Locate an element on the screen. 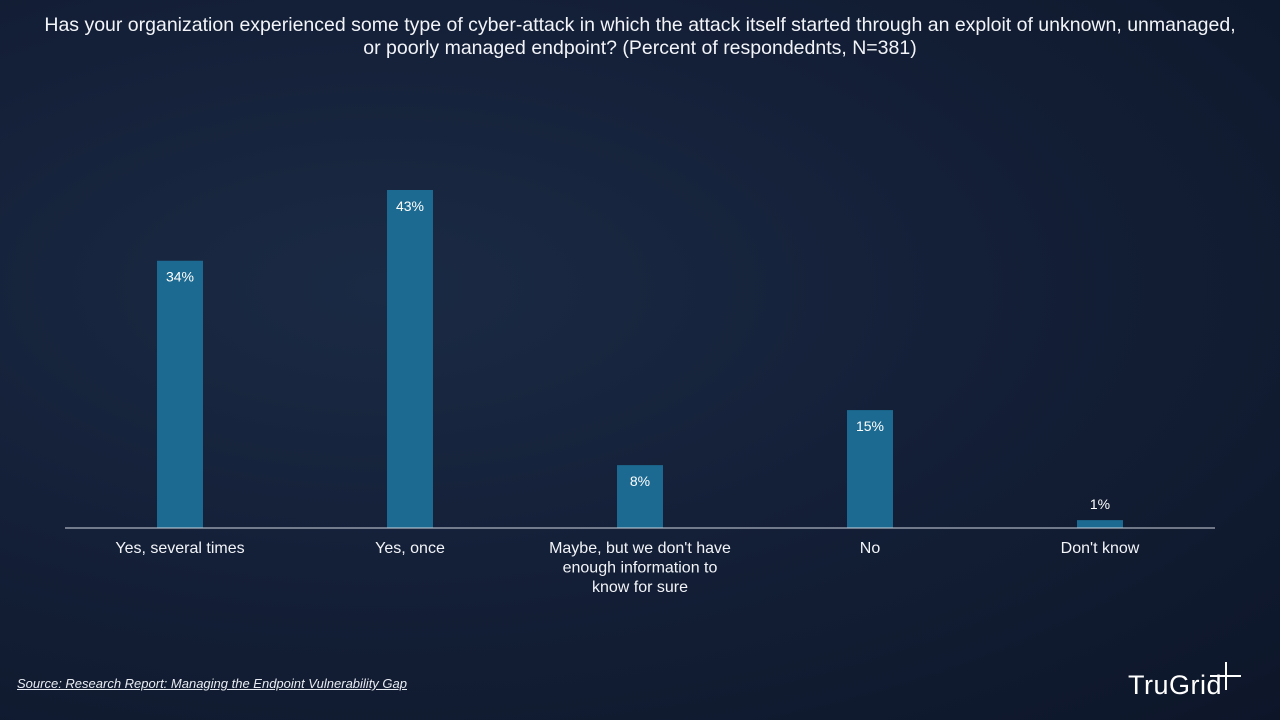 This screenshot has width=1280, height=720. data-label-1: 43% is located at coordinates (410, 206).